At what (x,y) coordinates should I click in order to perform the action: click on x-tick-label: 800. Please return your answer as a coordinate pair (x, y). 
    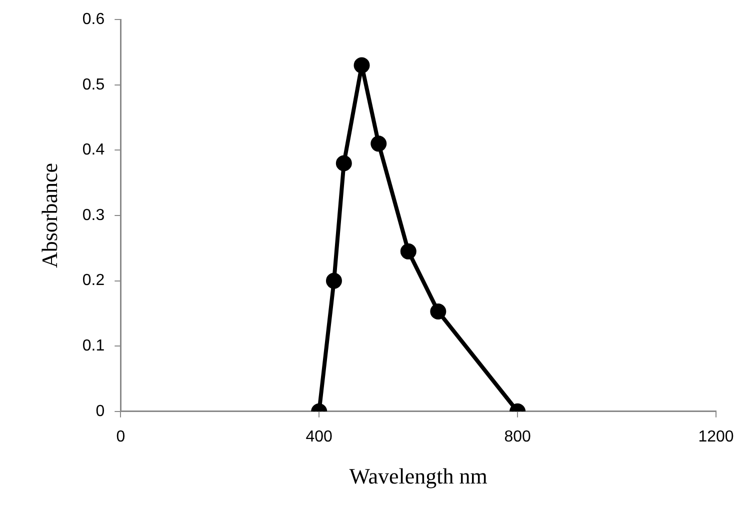
    Looking at the image, I should click on (517, 437).